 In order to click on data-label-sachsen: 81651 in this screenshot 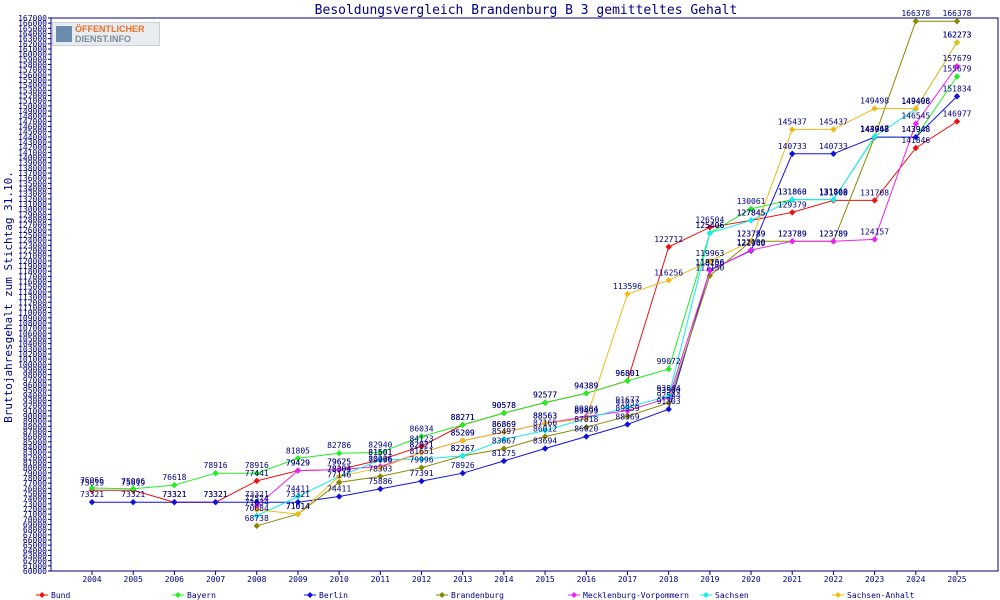, I will do `click(421, 451)`.